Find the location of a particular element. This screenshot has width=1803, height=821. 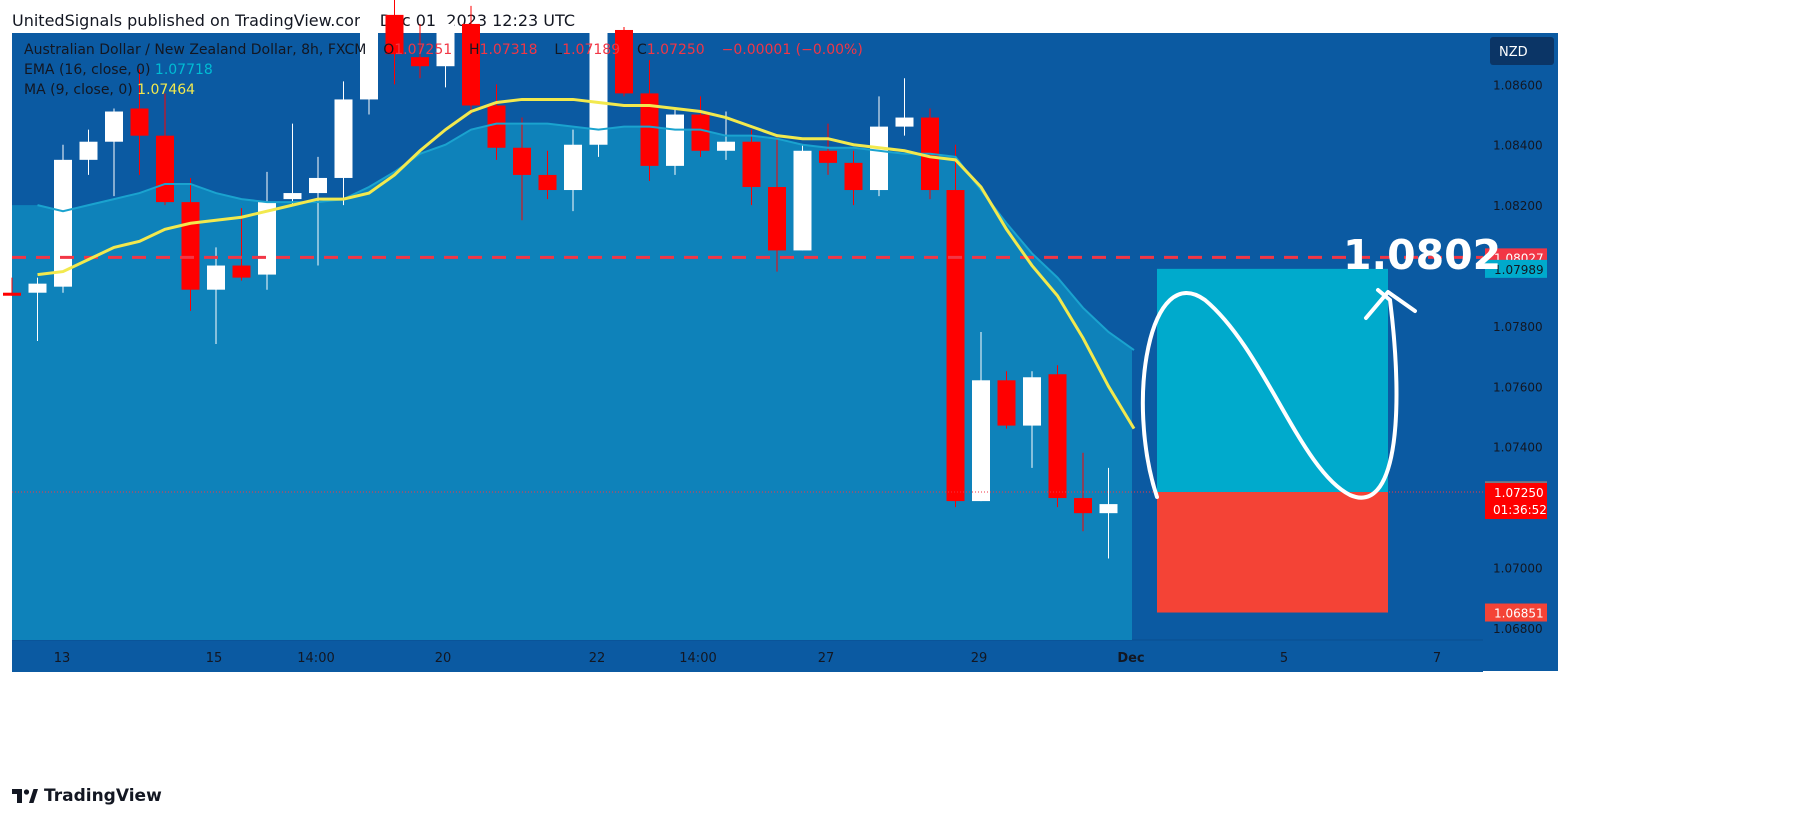

price-tick-label: 1.08400 is located at coordinates (1518, 146).